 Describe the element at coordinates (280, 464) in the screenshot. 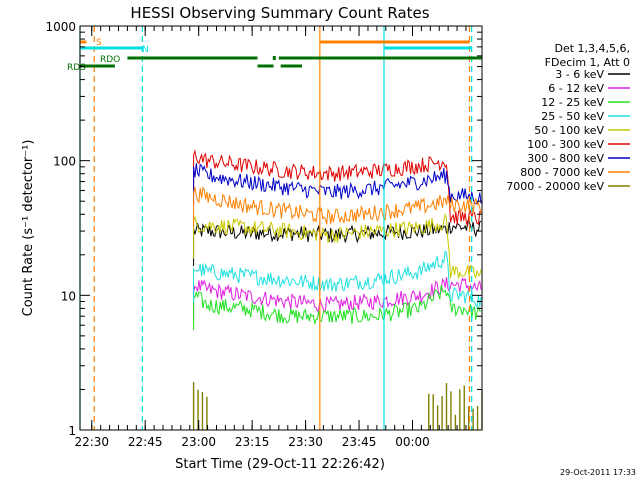

I see `x-axis-label: Start Time (29-Oct-11 22:26:42)` at that location.